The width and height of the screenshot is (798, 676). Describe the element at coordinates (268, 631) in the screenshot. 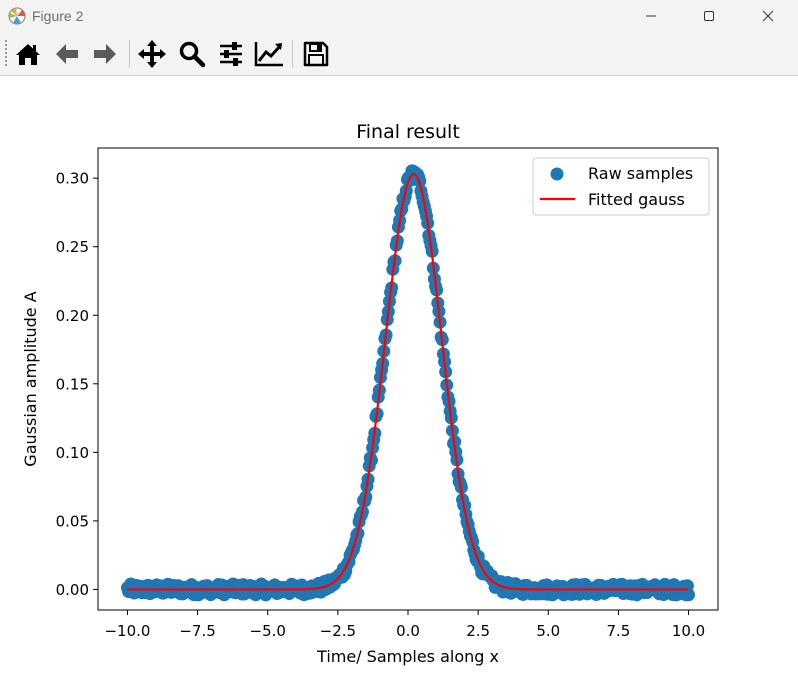

I see `x-tick-label: −5.0` at that location.